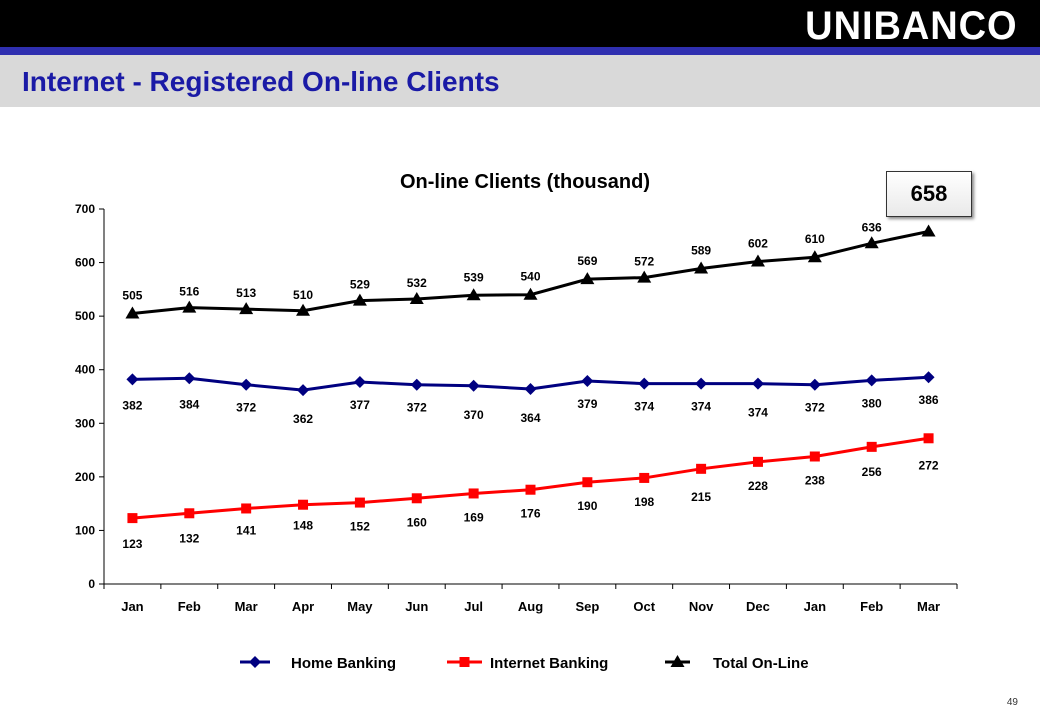 The image size is (1040, 720). What do you see at coordinates (929, 465) in the screenshot?
I see `data-label: 272` at bounding box center [929, 465].